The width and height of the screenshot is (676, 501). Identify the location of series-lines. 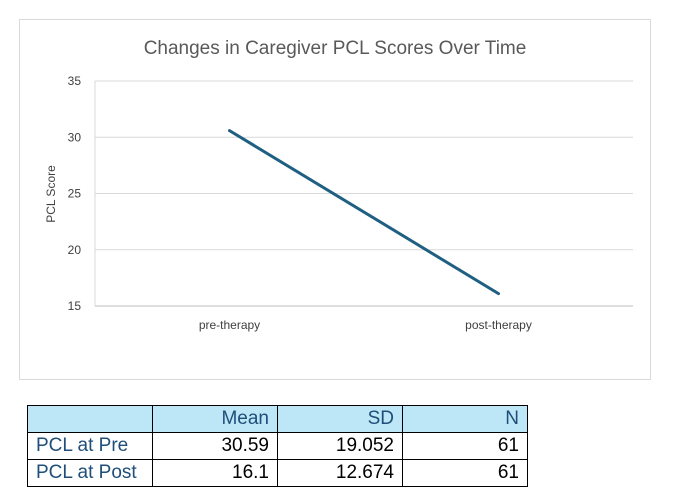
(364, 212).